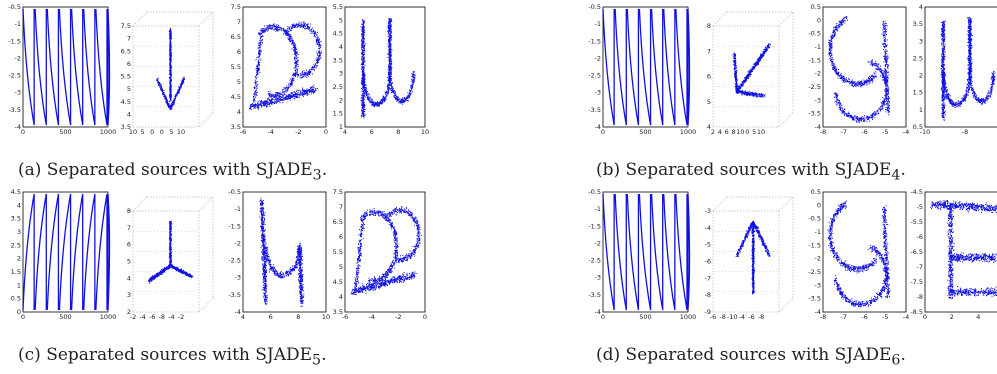  What do you see at coordinates (814, 245) in the screenshot?
I see `panel-d-plot-3-ytick: -1.5` at bounding box center [814, 245].